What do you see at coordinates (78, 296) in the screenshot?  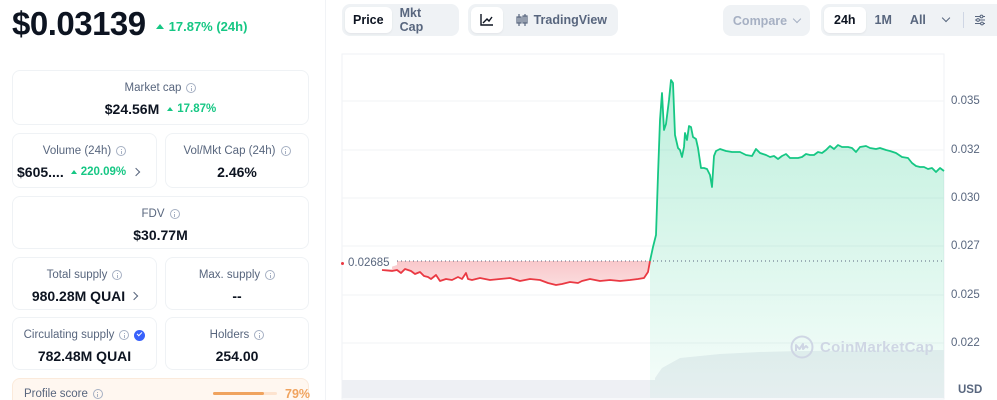 I see `total-supply-value: 980.28M QUAI` at bounding box center [78, 296].